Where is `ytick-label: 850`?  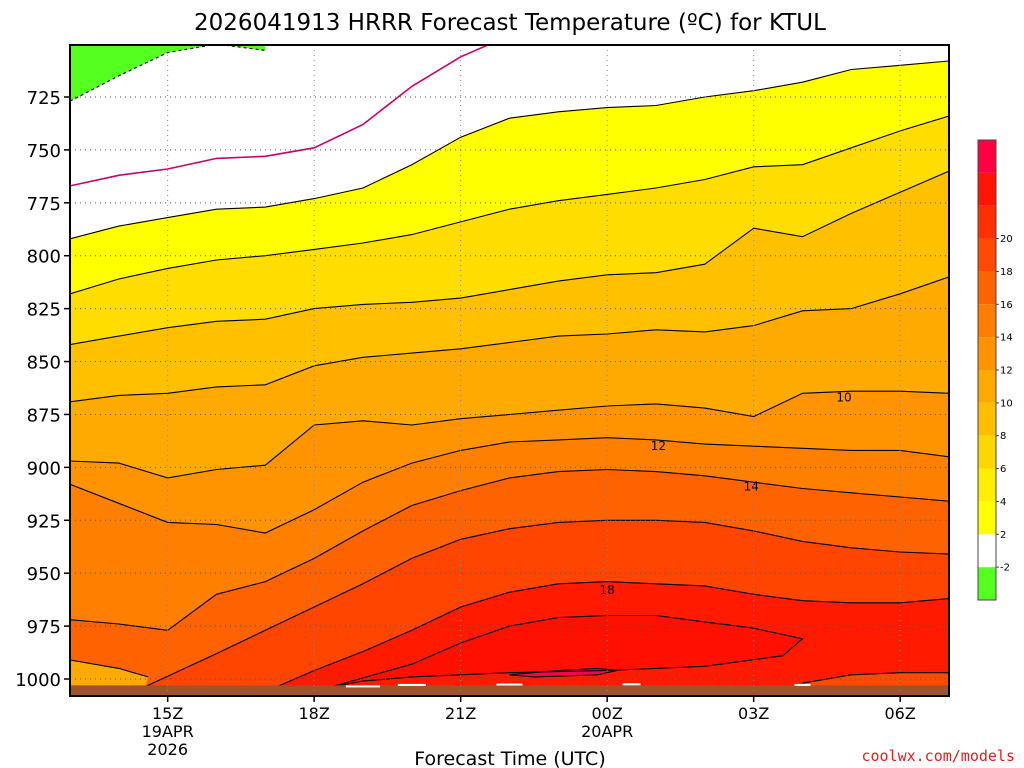 ytick-label: 850 is located at coordinates (44, 363).